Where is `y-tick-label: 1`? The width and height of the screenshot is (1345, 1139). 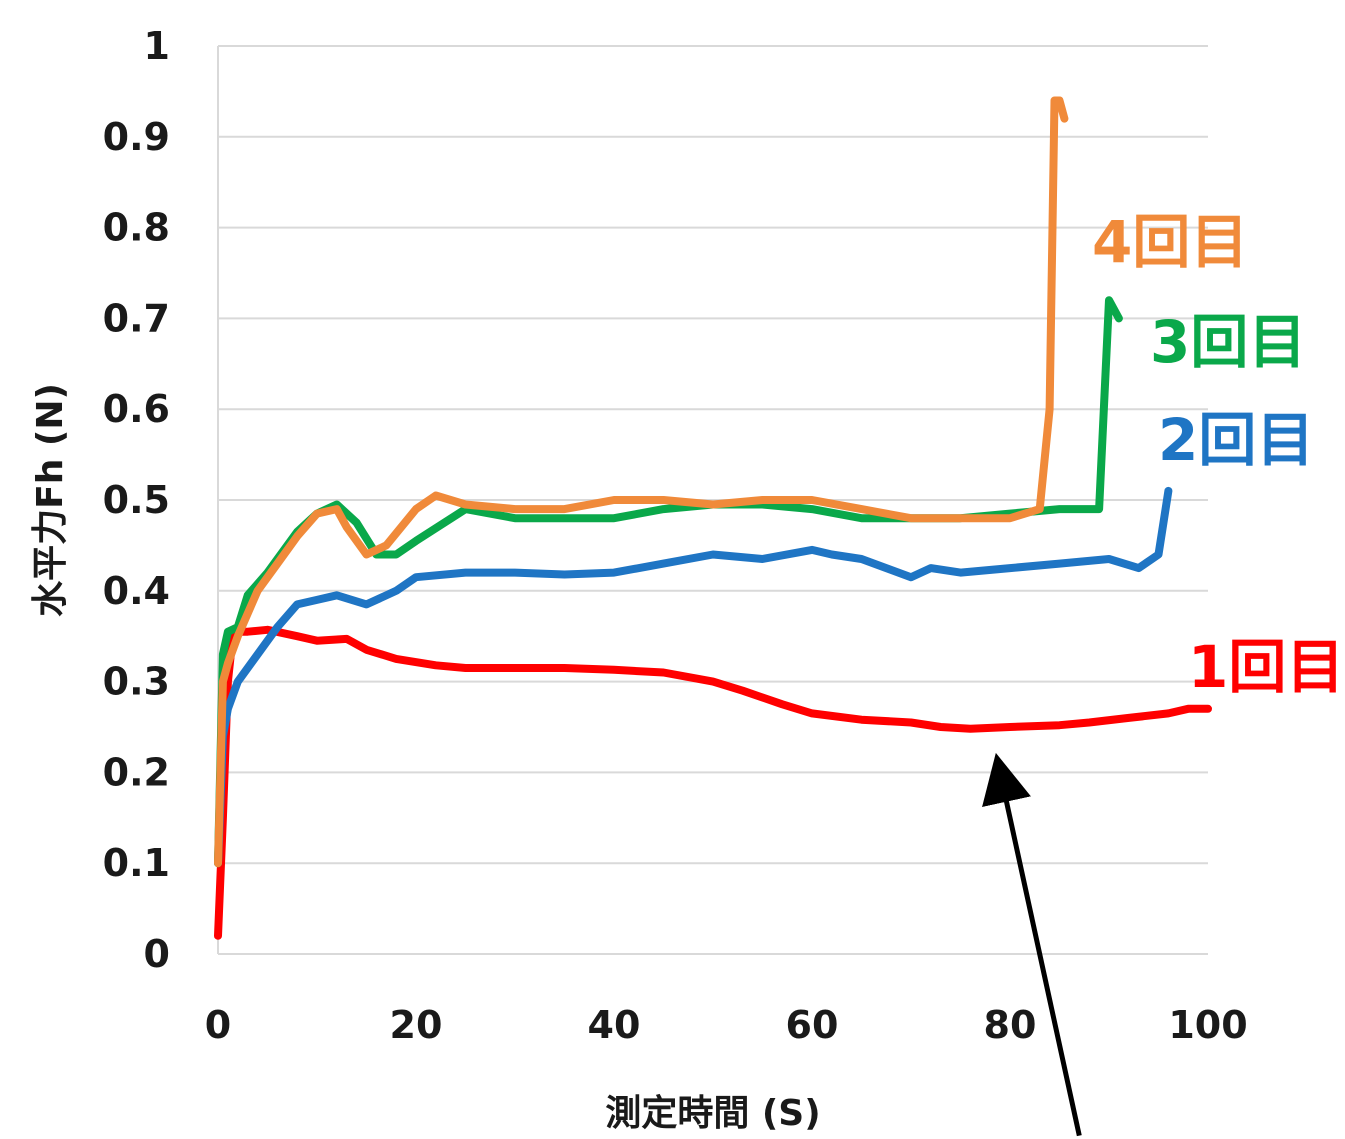 y-tick-label: 1 is located at coordinates (157, 46).